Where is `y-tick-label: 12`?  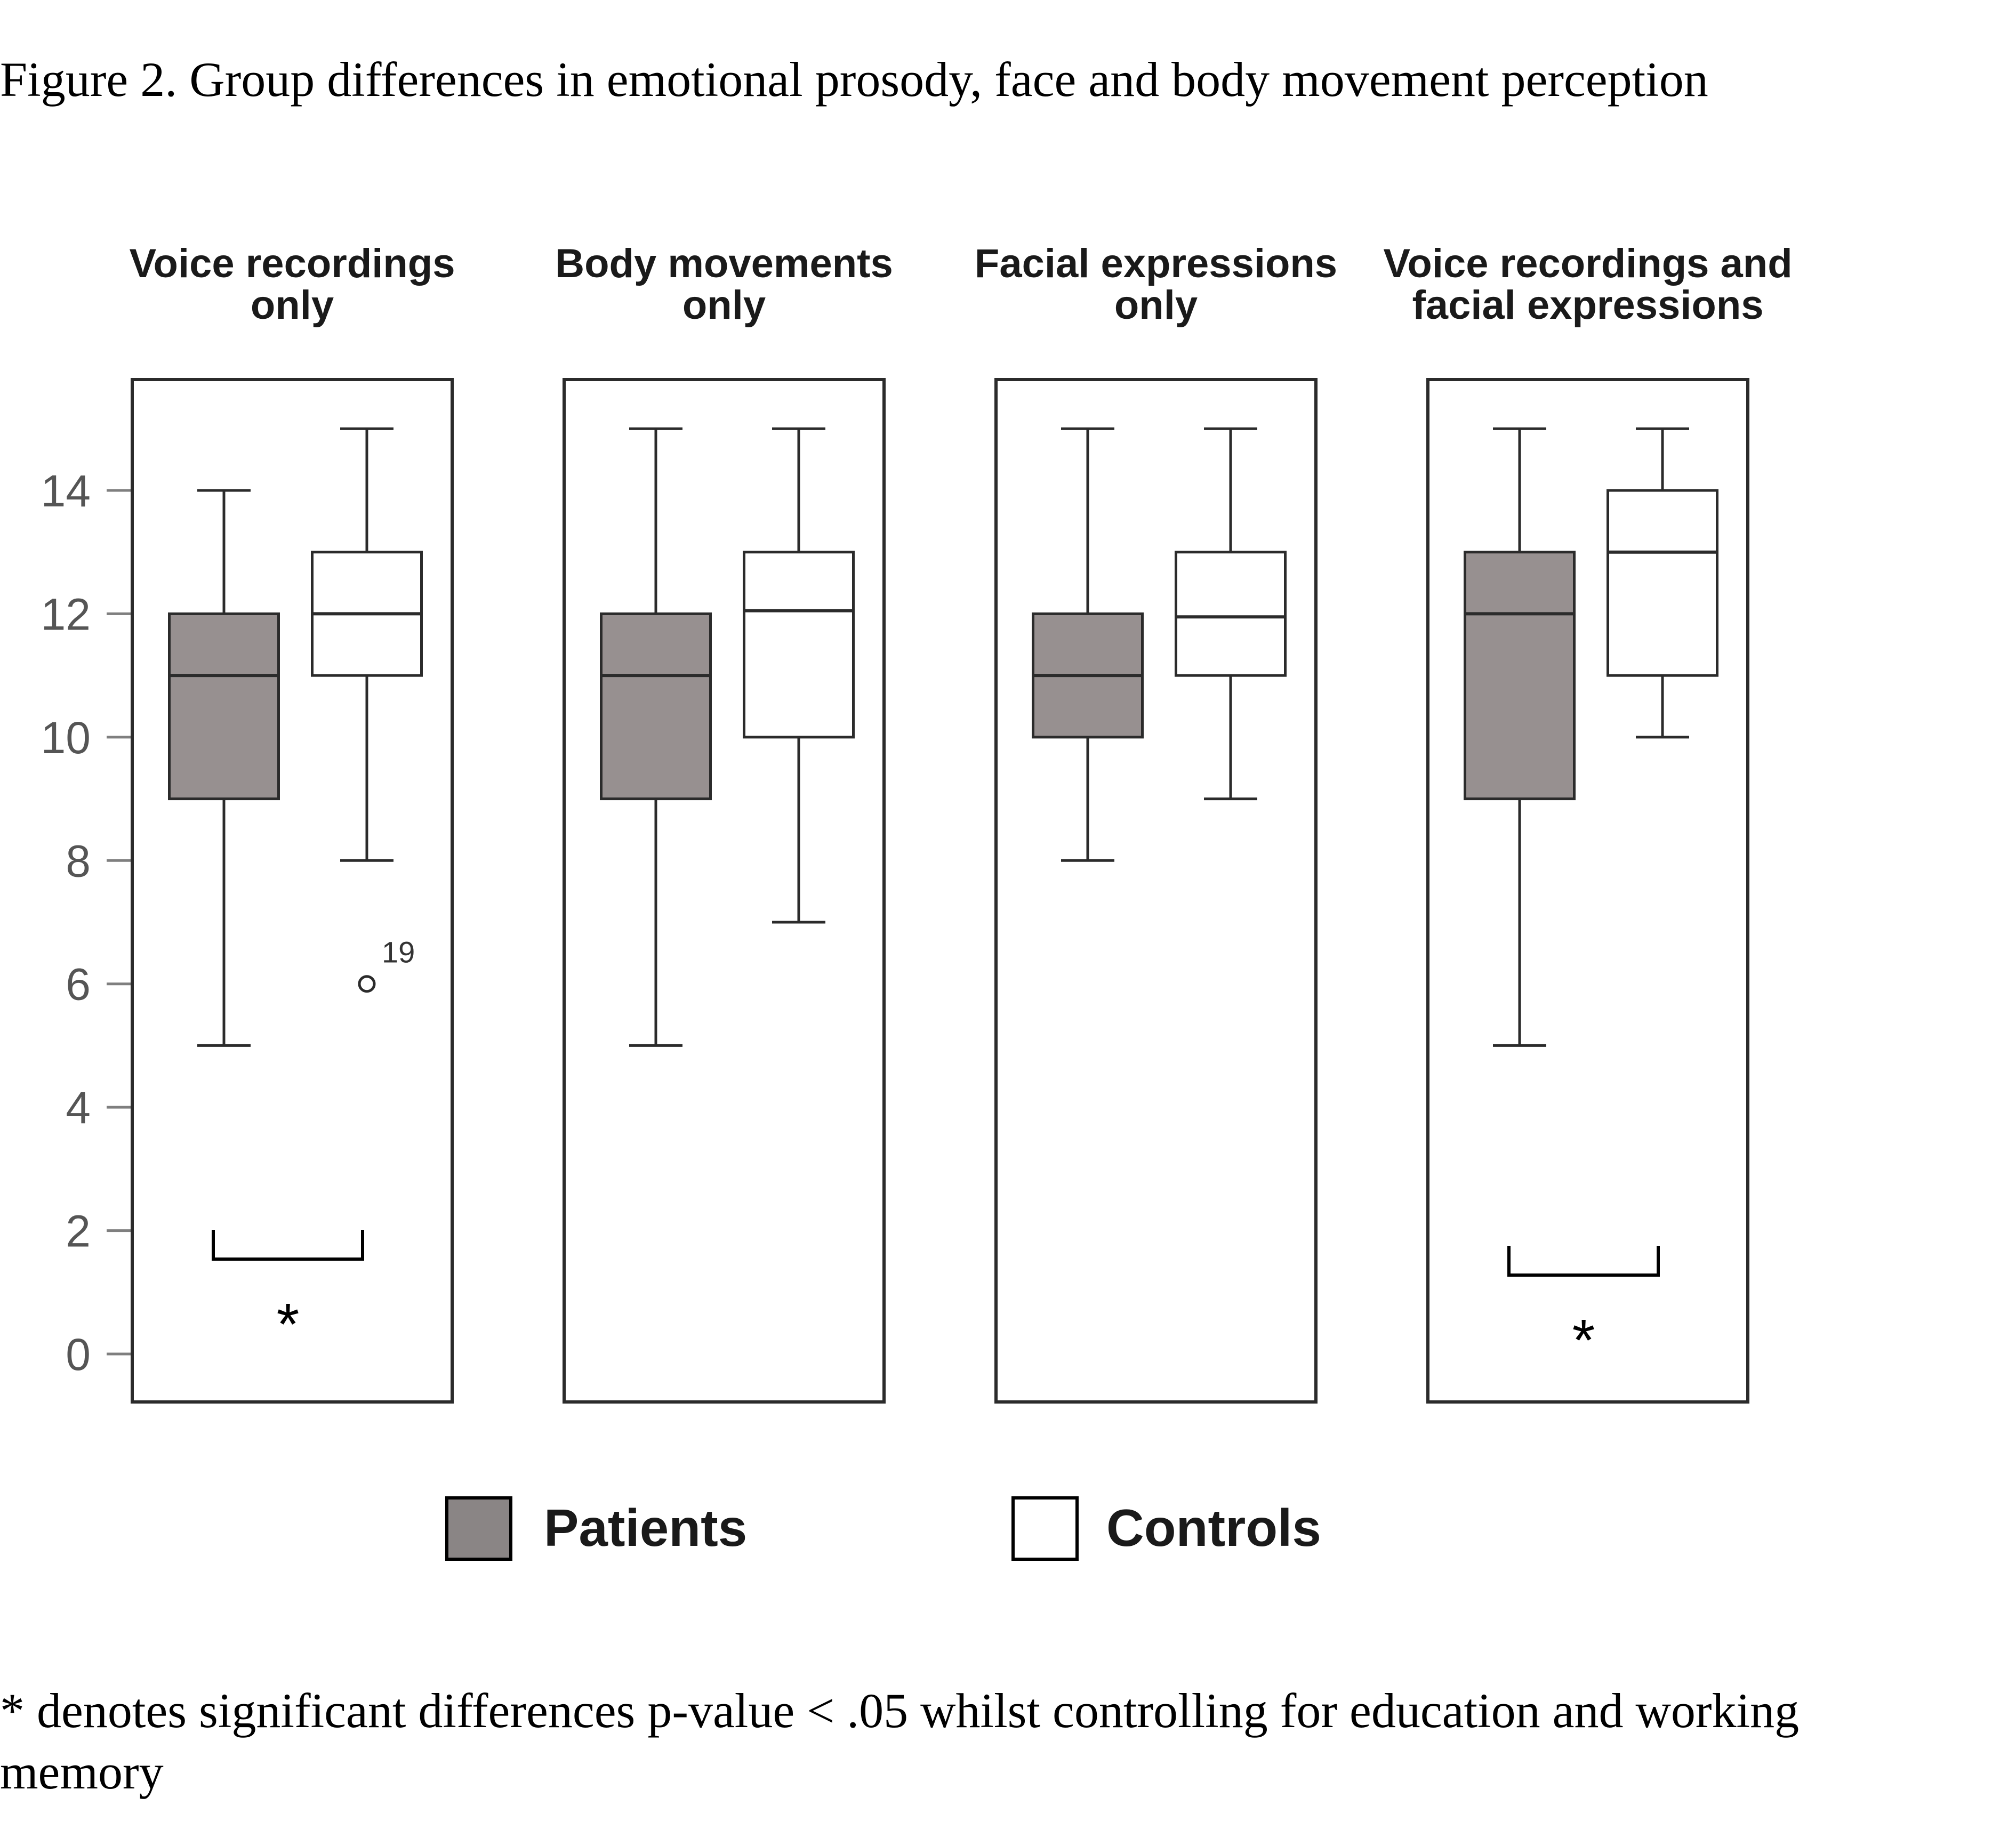
y-tick-label: 12 is located at coordinates (66, 614).